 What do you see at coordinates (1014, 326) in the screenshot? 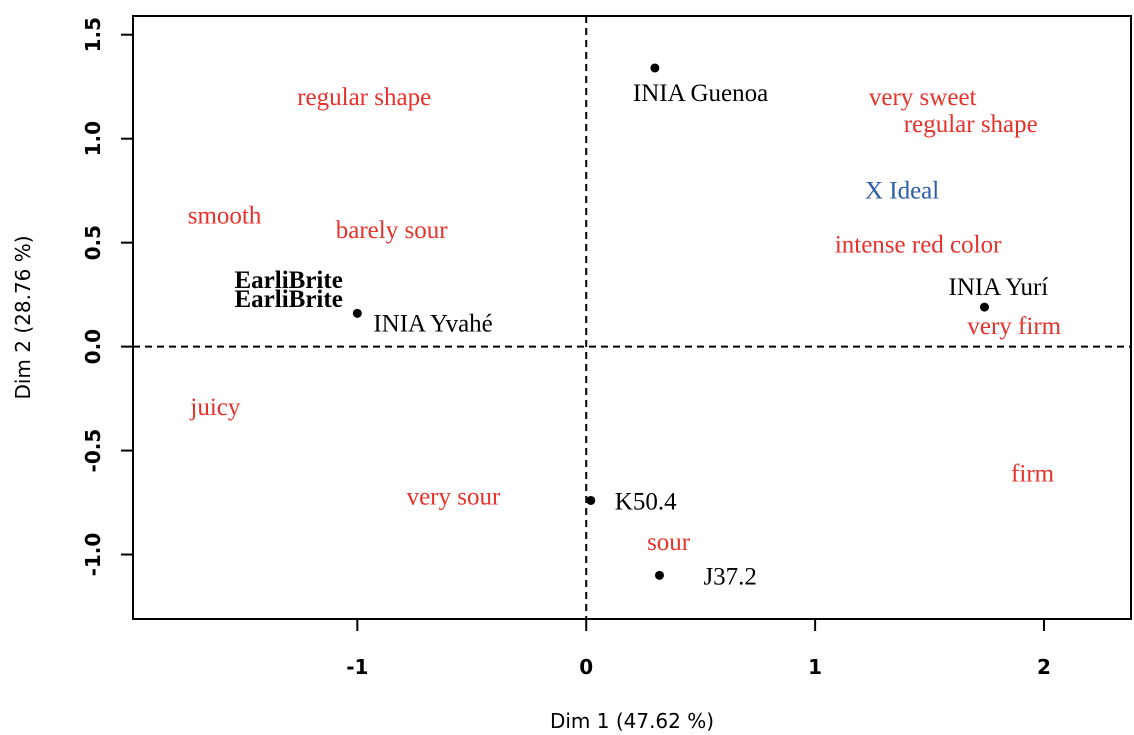
I see `attribute-label: very firm` at bounding box center [1014, 326].